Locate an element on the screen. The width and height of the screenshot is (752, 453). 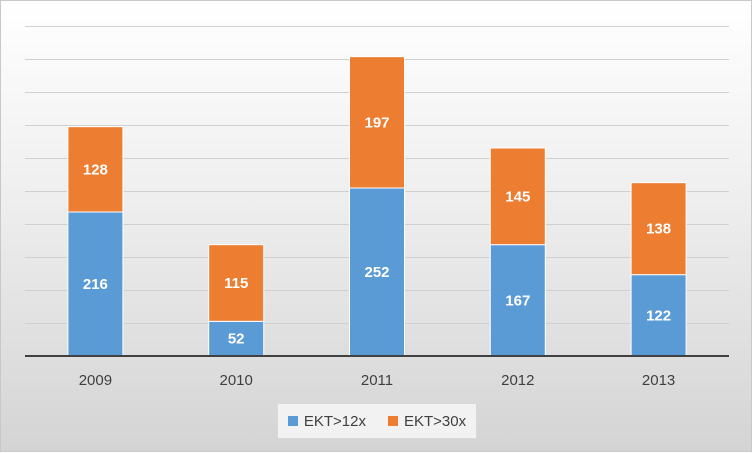
bar-ekt-30x-2011 is located at coordinates (377, 122).